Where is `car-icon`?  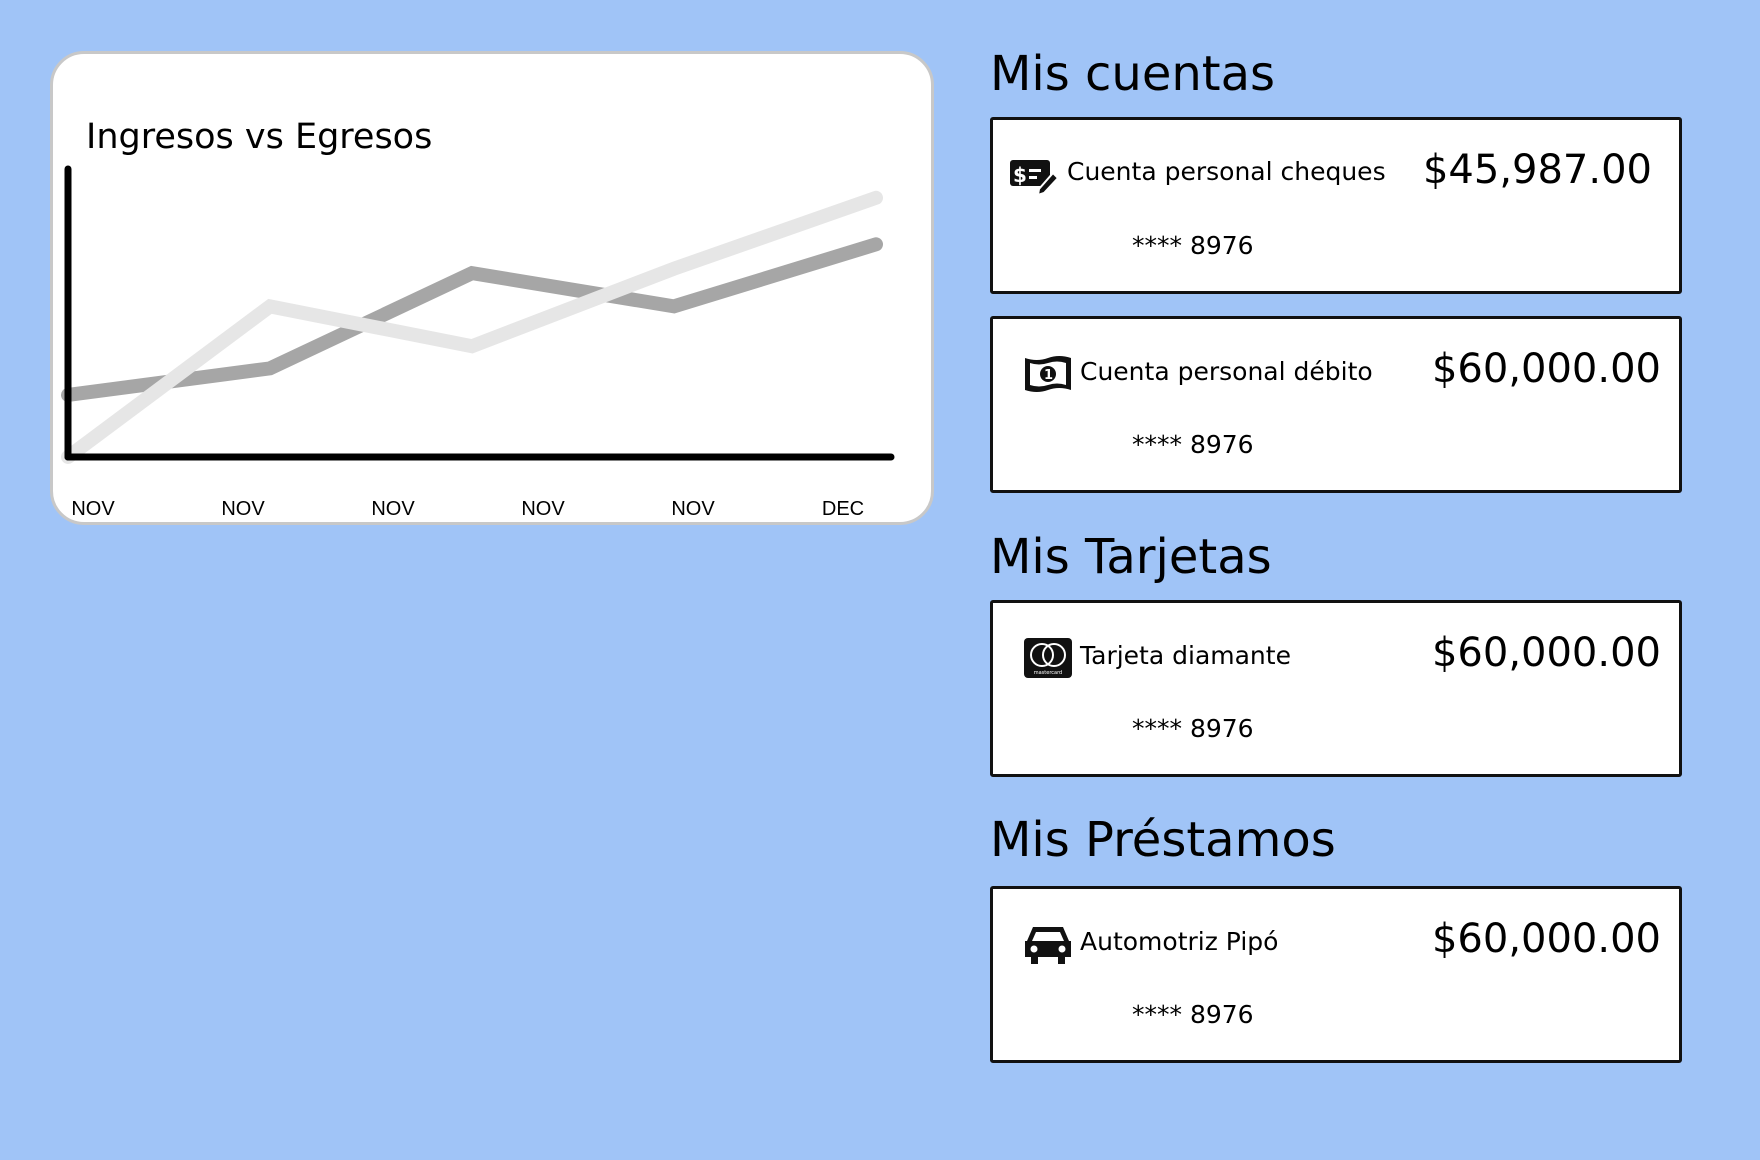
car-icon is located at coordinates (1048, 944).